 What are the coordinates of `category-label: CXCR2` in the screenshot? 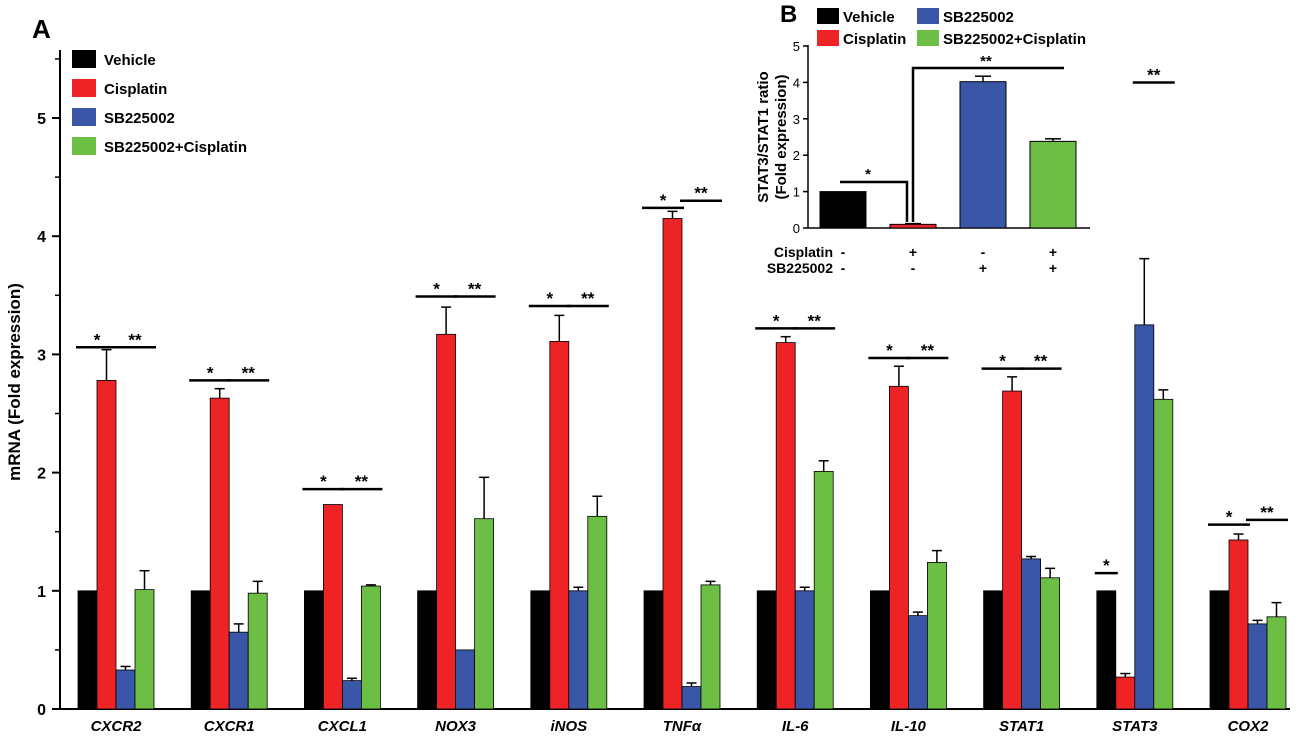 It's located at (117, 726).